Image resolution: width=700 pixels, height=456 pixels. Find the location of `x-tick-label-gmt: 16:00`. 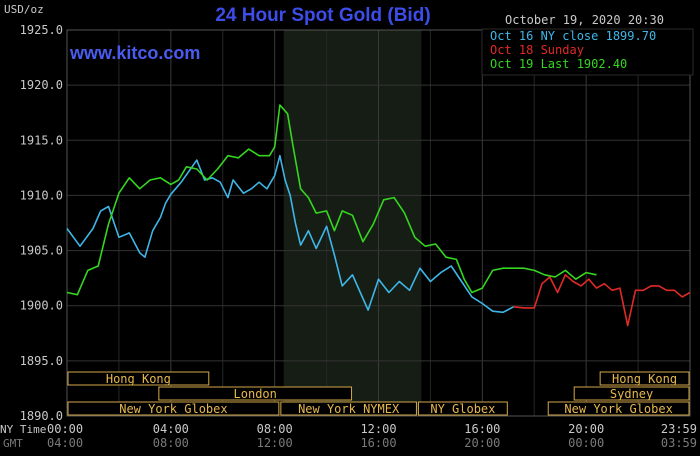

x-tick-label-gmt: 16:00 is located at coordinates (378, 443).